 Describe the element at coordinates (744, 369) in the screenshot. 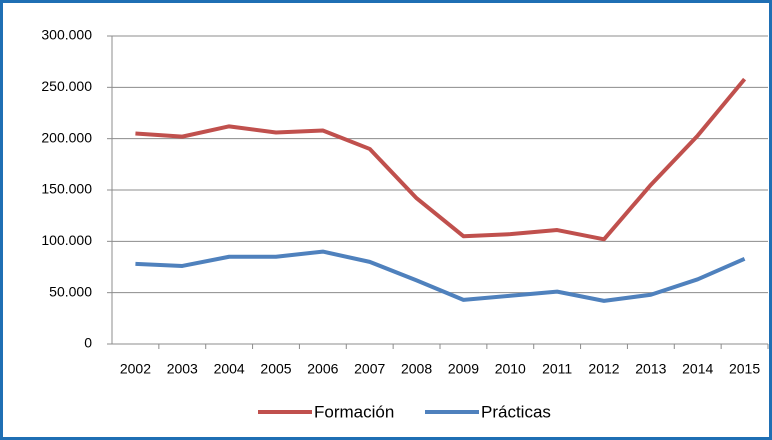

I see `x-tick-label: 2015` at that location.